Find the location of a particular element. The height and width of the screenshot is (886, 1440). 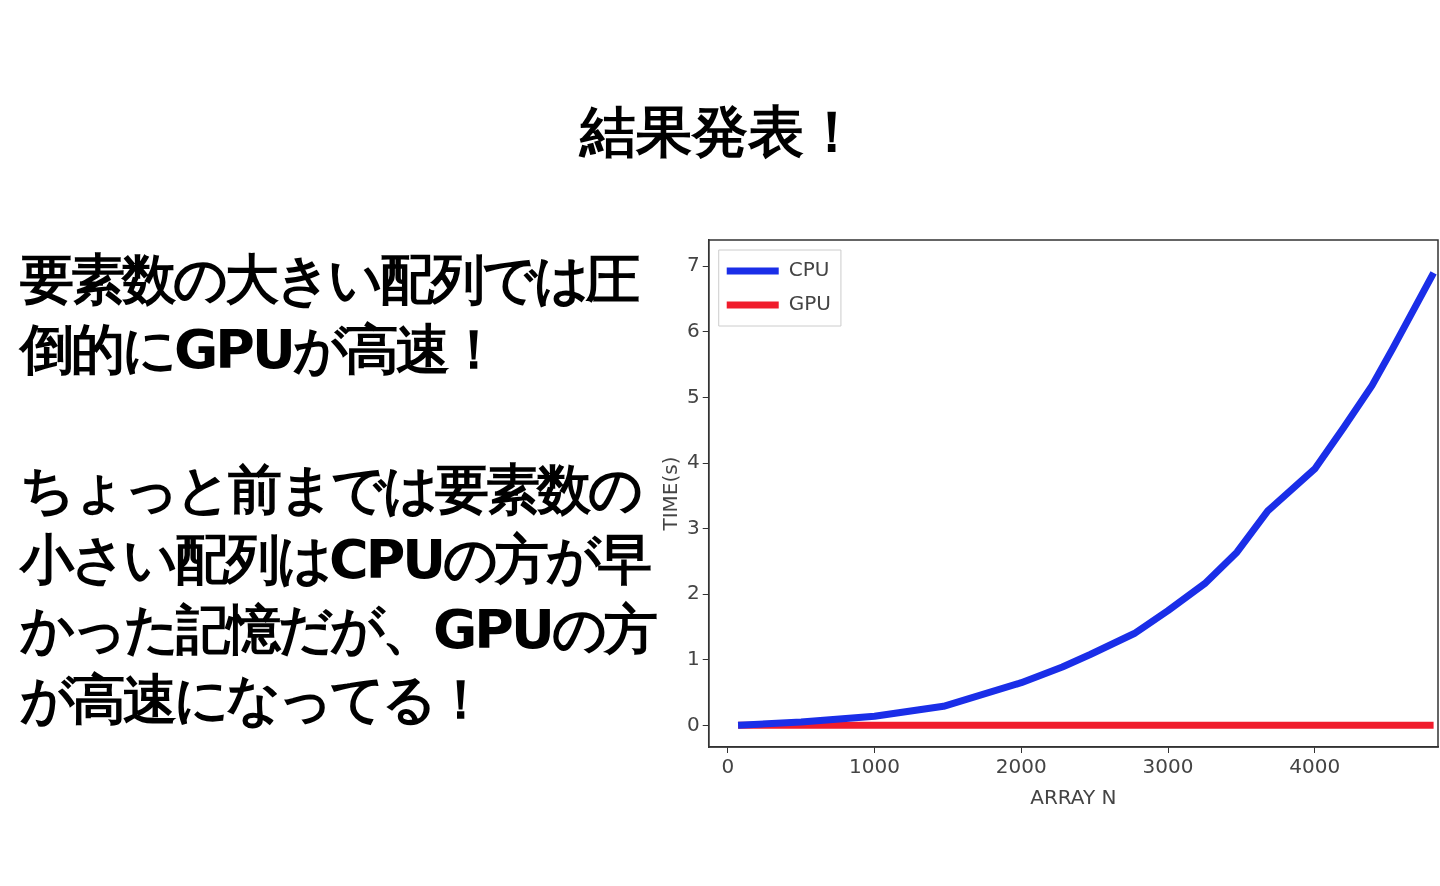

y-tick-label: 6 is located at coordinates (693, 330).